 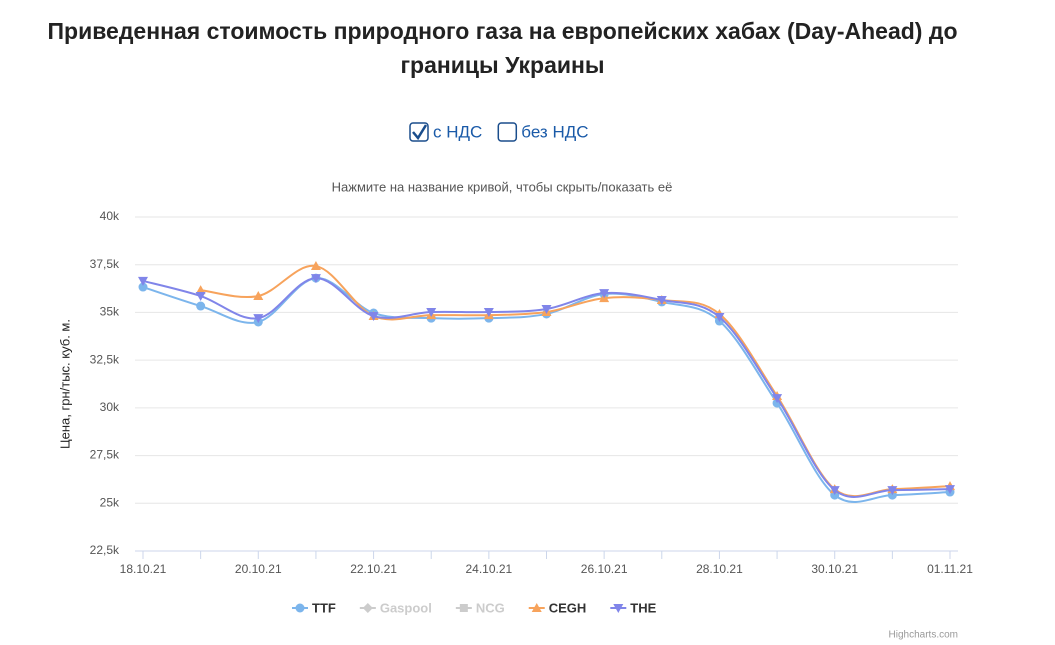 I want to click on legend-item: Gaspool, so click(x=395, y=607).